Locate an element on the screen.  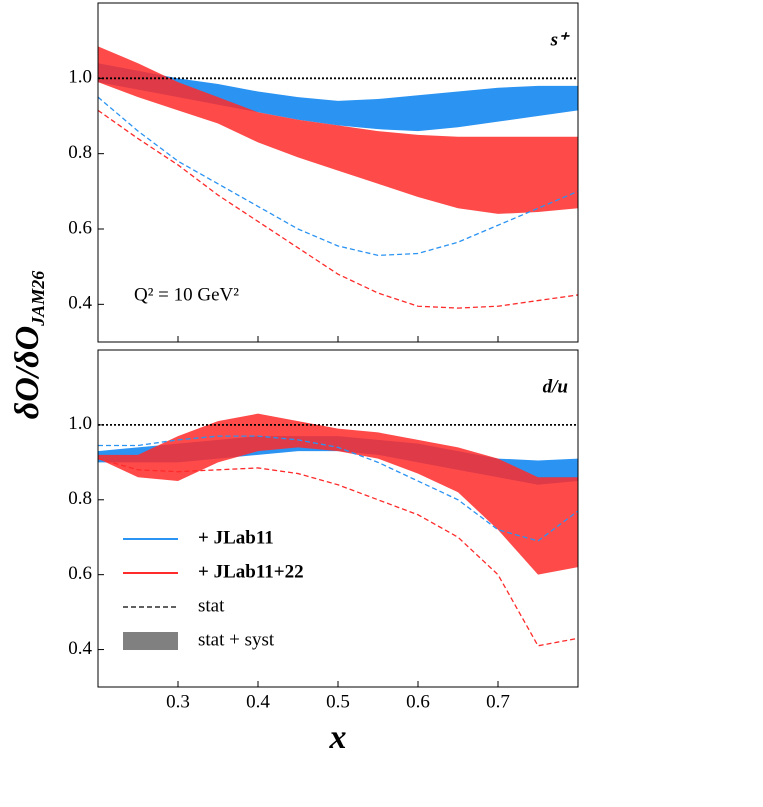
panel-label: d/u is located at coordinates (555, 386).